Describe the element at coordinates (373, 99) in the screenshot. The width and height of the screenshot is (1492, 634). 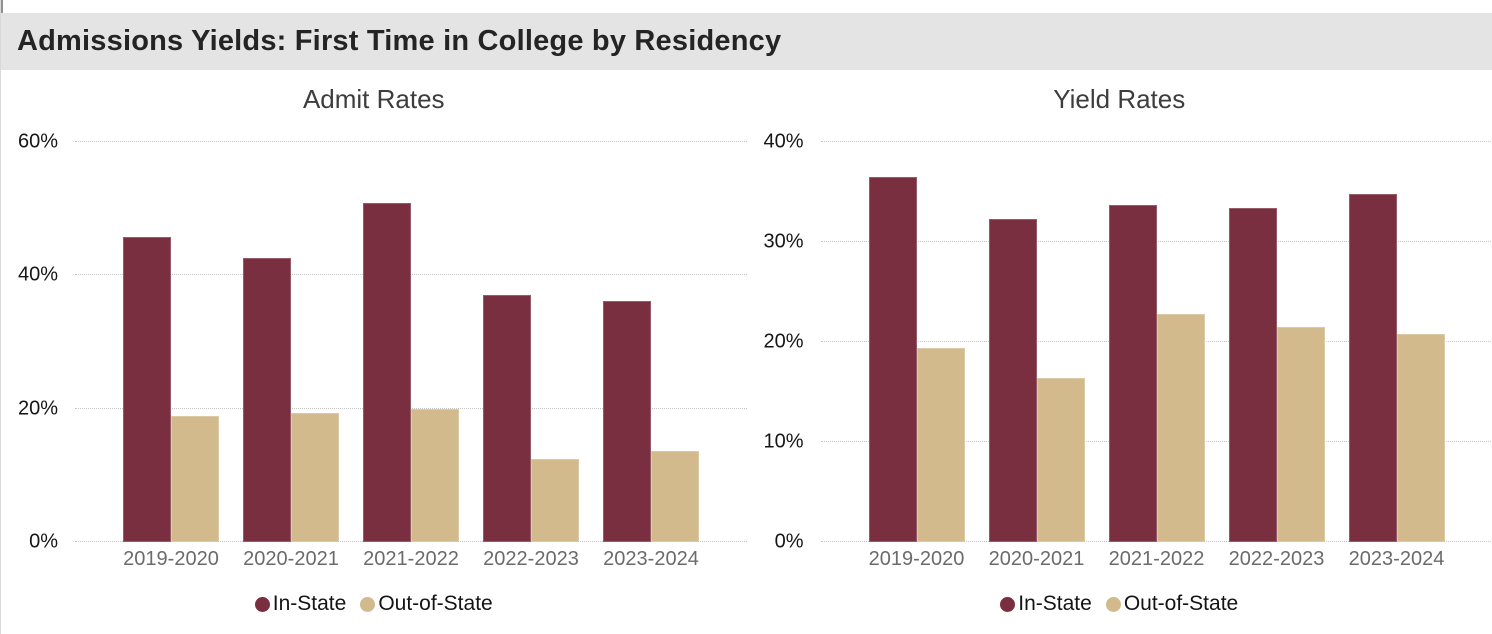
I see `chart-title: Admit Rates` at that location.